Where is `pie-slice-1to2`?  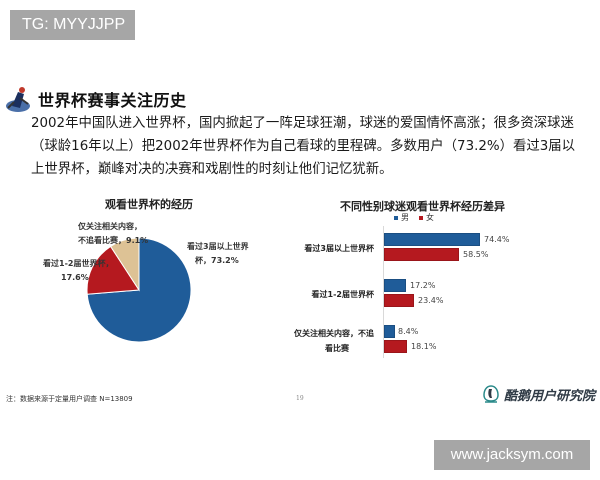
pie-slice-1to2 is located at coordinates (113, 270).